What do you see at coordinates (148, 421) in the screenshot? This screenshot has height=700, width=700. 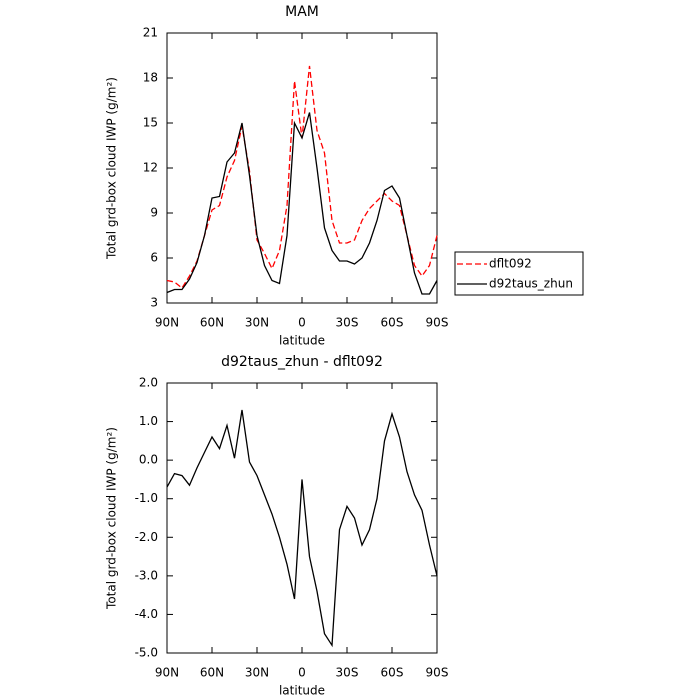 I see `y-tick-label: 1.0` at bounding box center [148, 421].